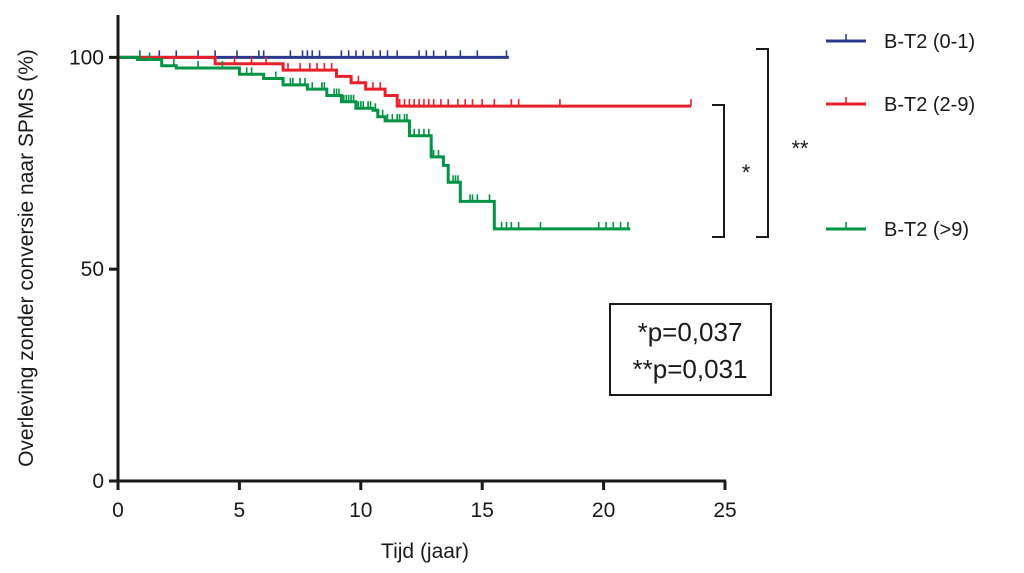 This screenshot has width=1024, height=573. I want to click on significance-star-double: **, so click(800, 148).